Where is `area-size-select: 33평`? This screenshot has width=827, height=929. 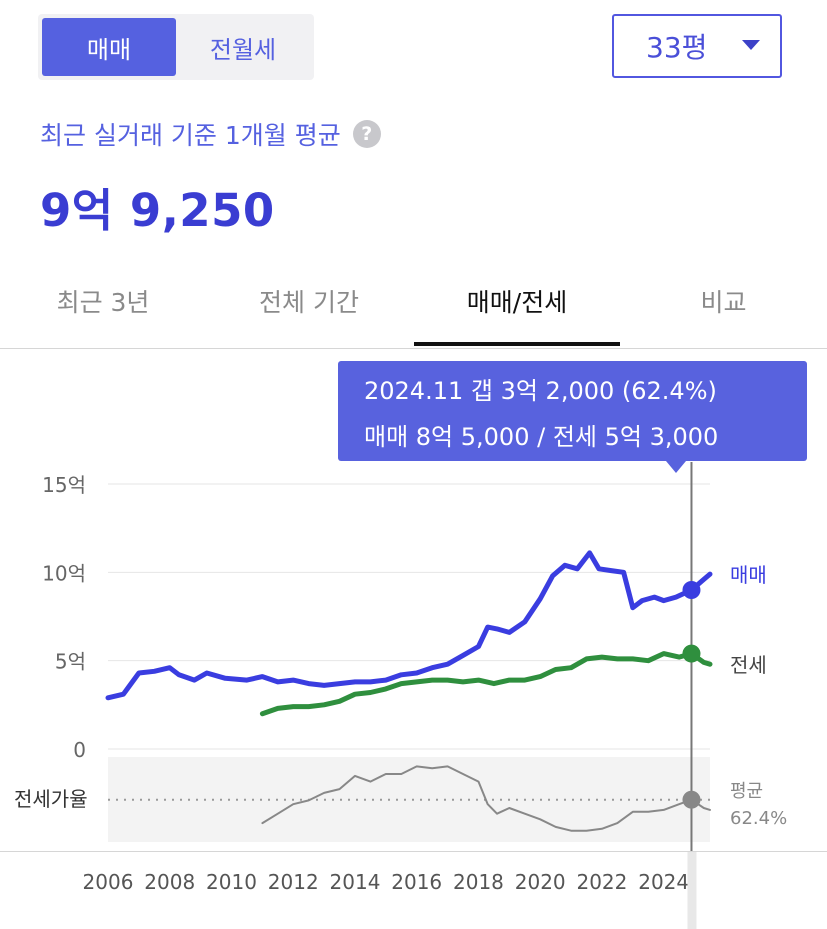
area-size-select: 33평 is located at coordinates (697, 46).